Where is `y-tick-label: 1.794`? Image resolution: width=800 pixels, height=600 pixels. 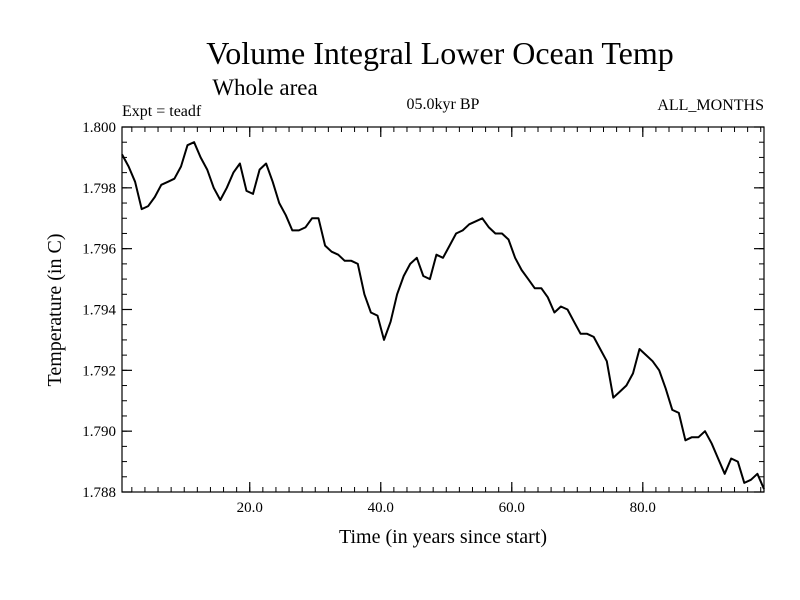
y-tick-label: 1.794 is located at coordinates (99, 311).